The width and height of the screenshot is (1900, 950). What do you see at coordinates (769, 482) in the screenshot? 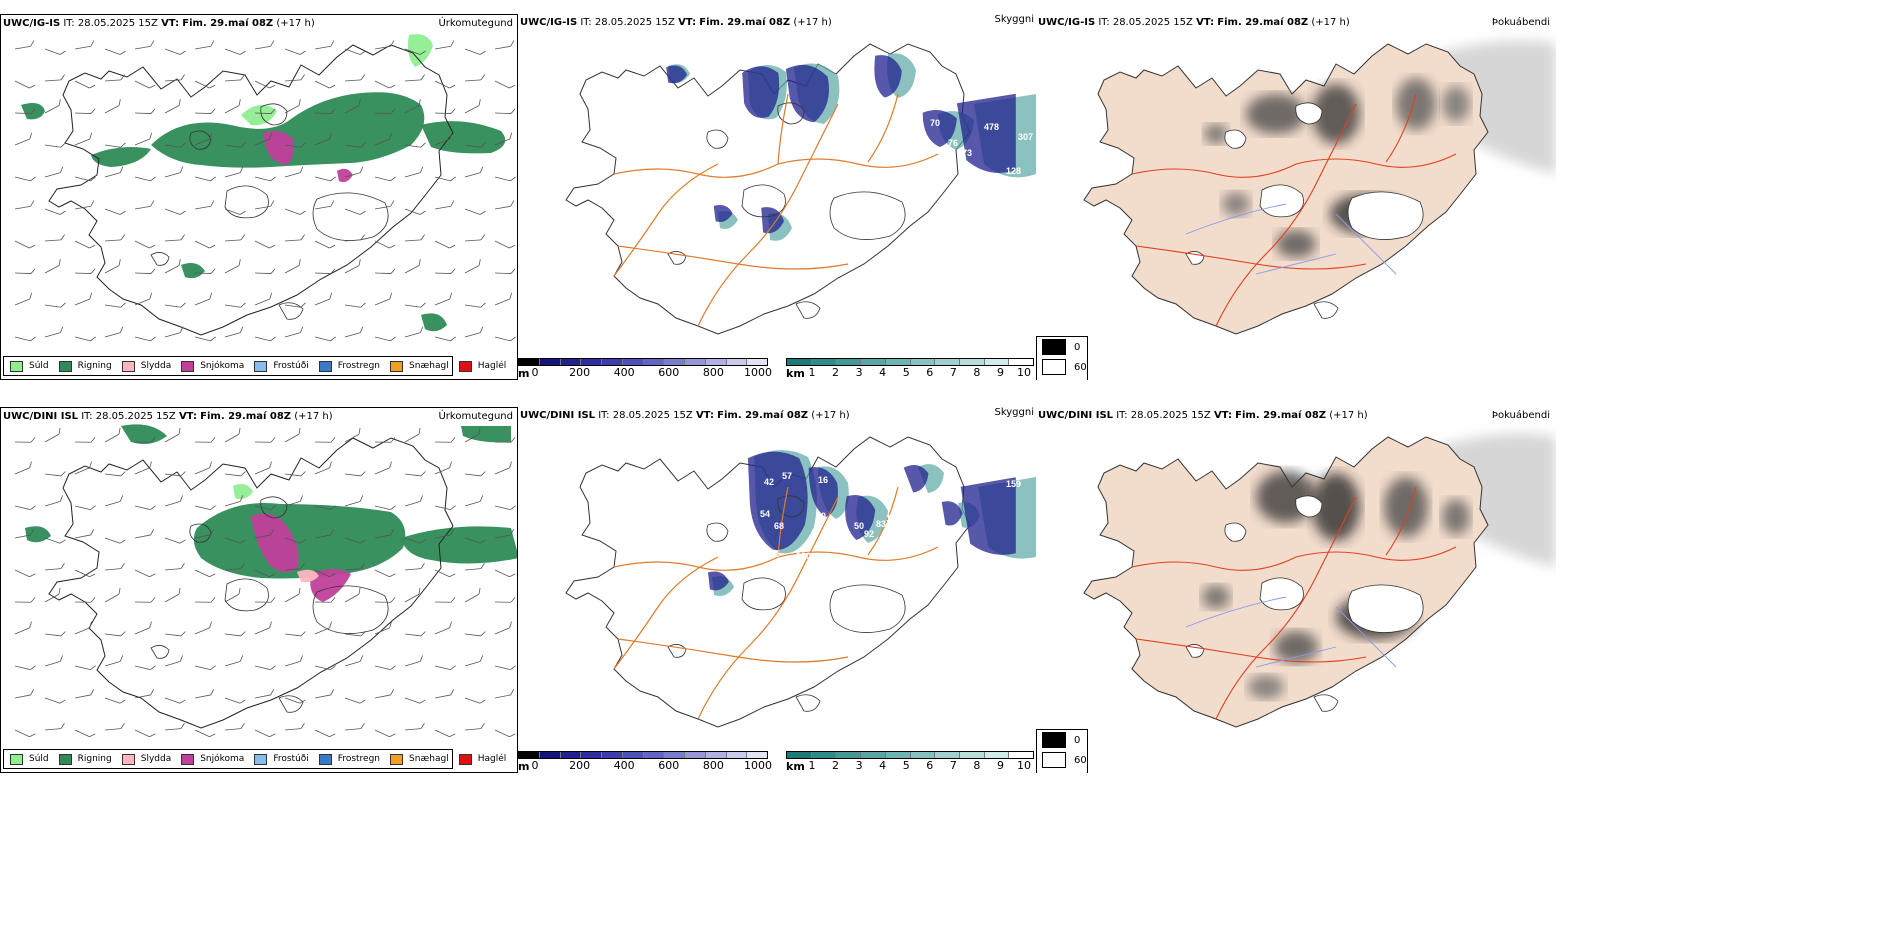
I see `cloud-base-label: 42` at bounding box center [769, 482].